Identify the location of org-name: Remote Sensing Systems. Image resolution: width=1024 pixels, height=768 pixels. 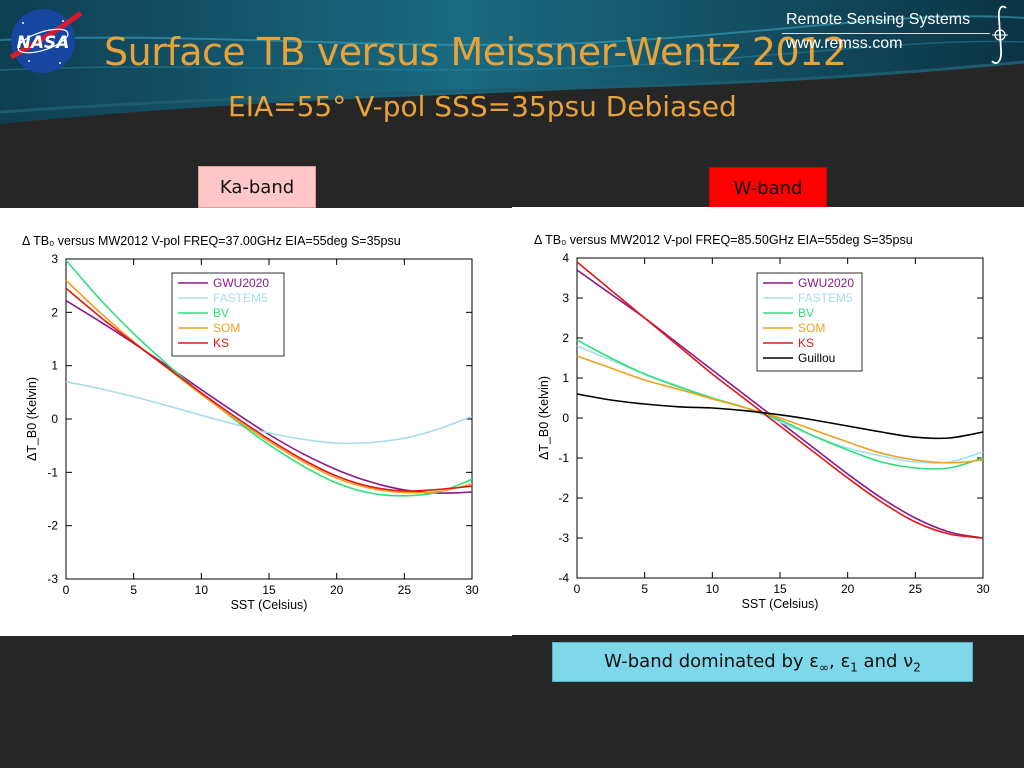
(878, 19).